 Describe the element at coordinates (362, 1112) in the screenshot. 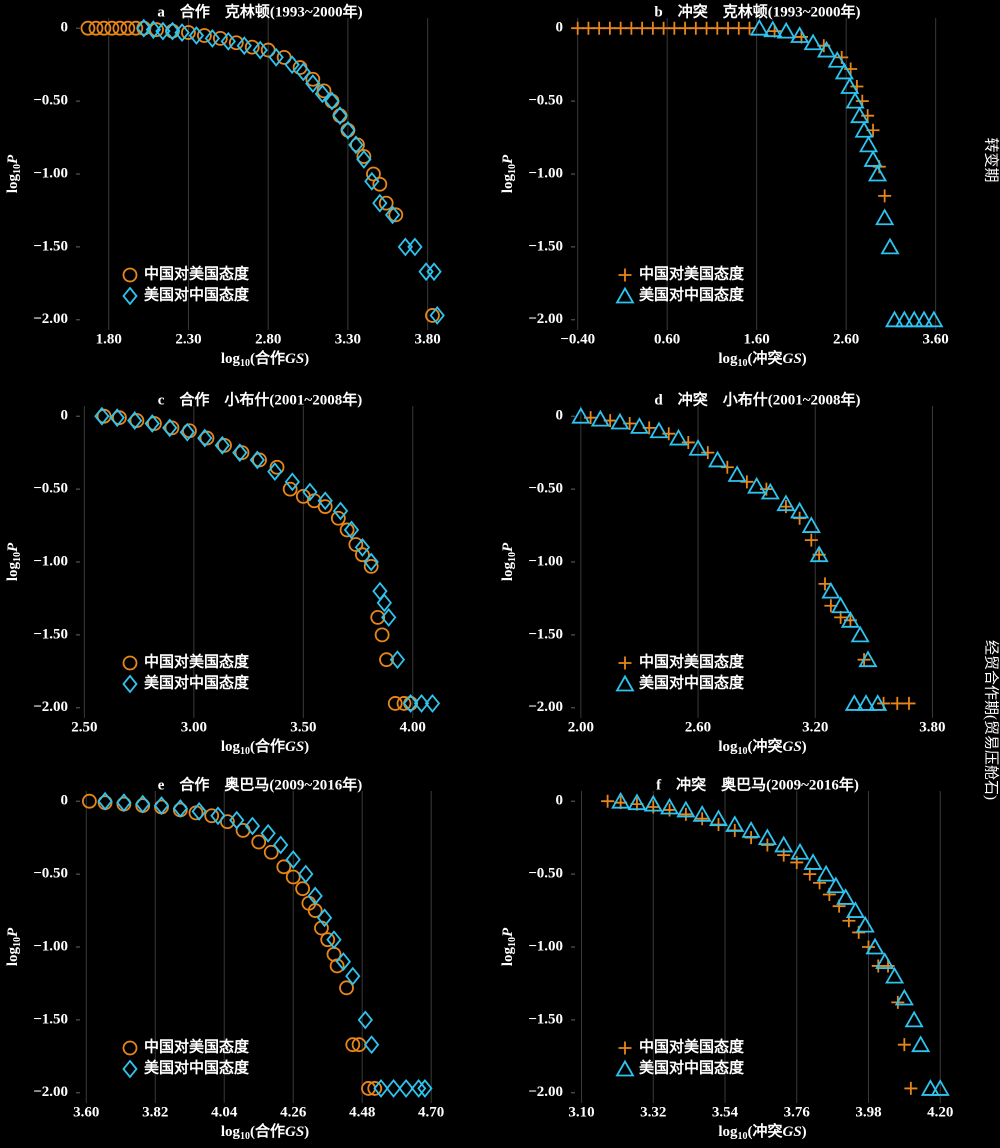

I see `x-tick-label: 4.48` at that location.